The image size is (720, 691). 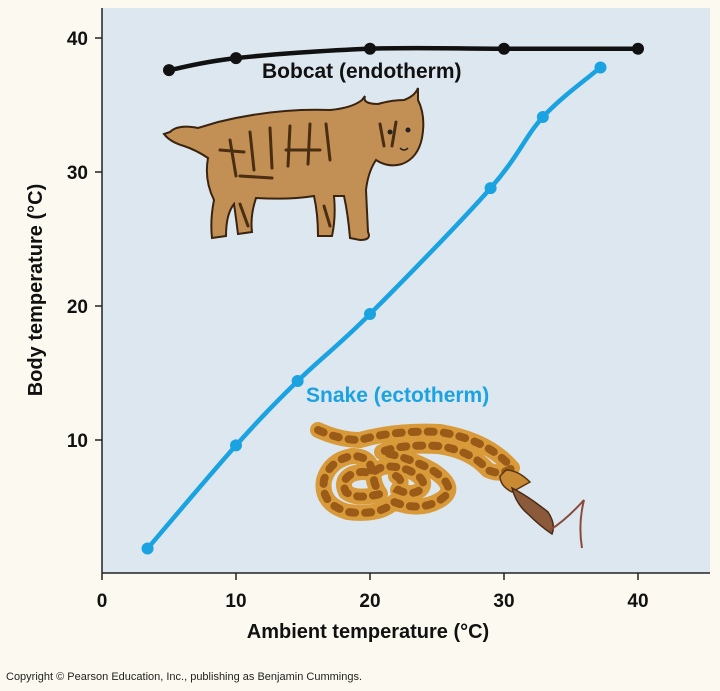 I want to click on x-tick-label: 10, so click(x=235, y=601).